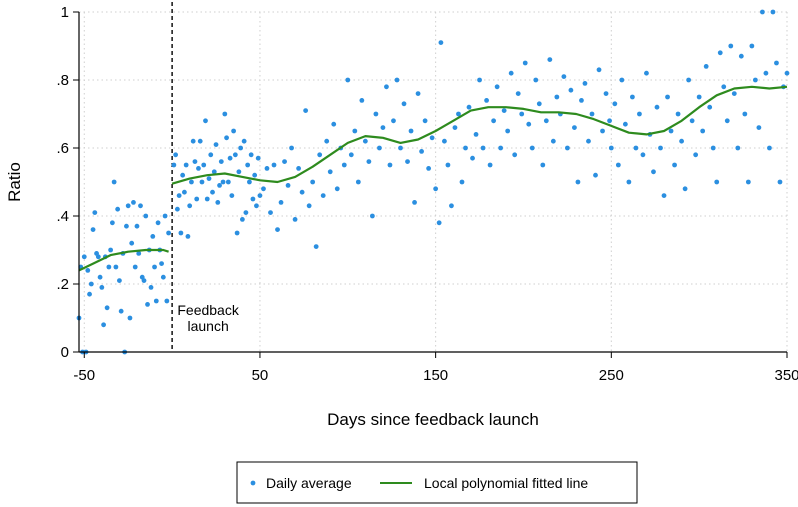 This screenshot has height=507, width=798. What do you see at coordinates (62, 148) in the screenshot?
I see `y-tick-label: .6` at bounding box center [62, 148].